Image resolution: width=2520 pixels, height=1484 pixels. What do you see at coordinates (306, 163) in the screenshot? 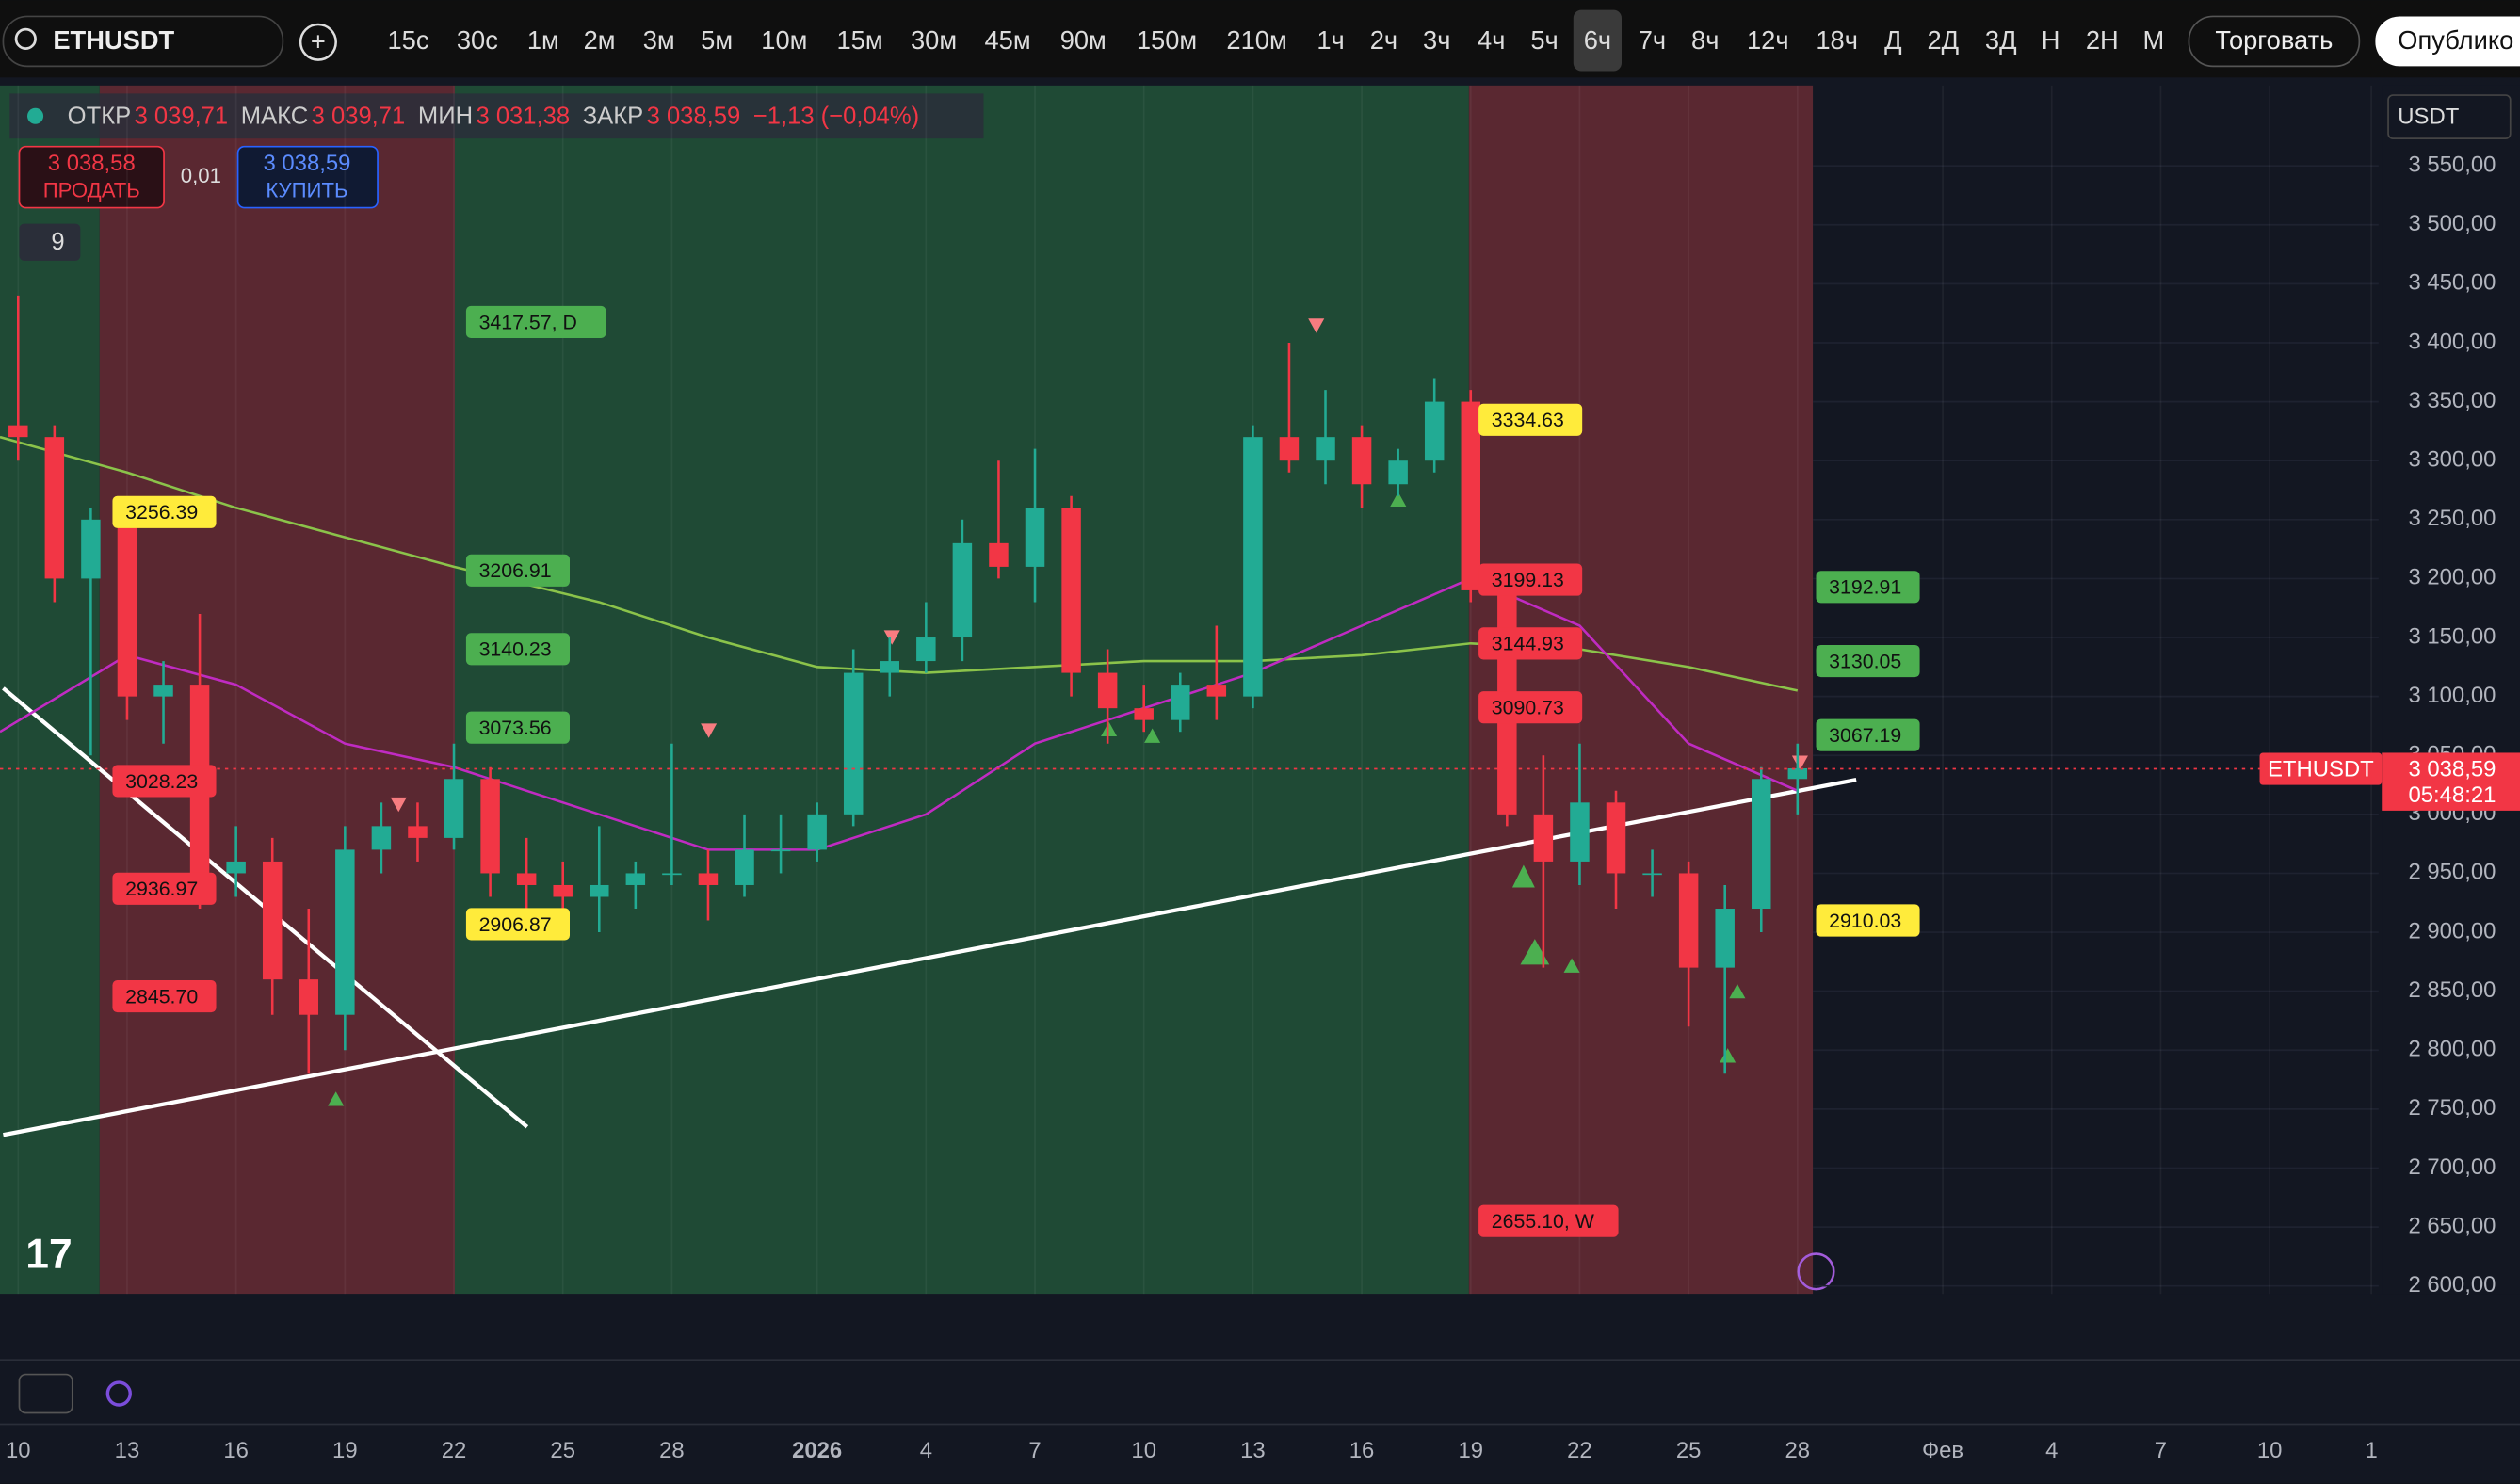
I see `buy-price: 3 038,59` at bounding box center [306, 163].